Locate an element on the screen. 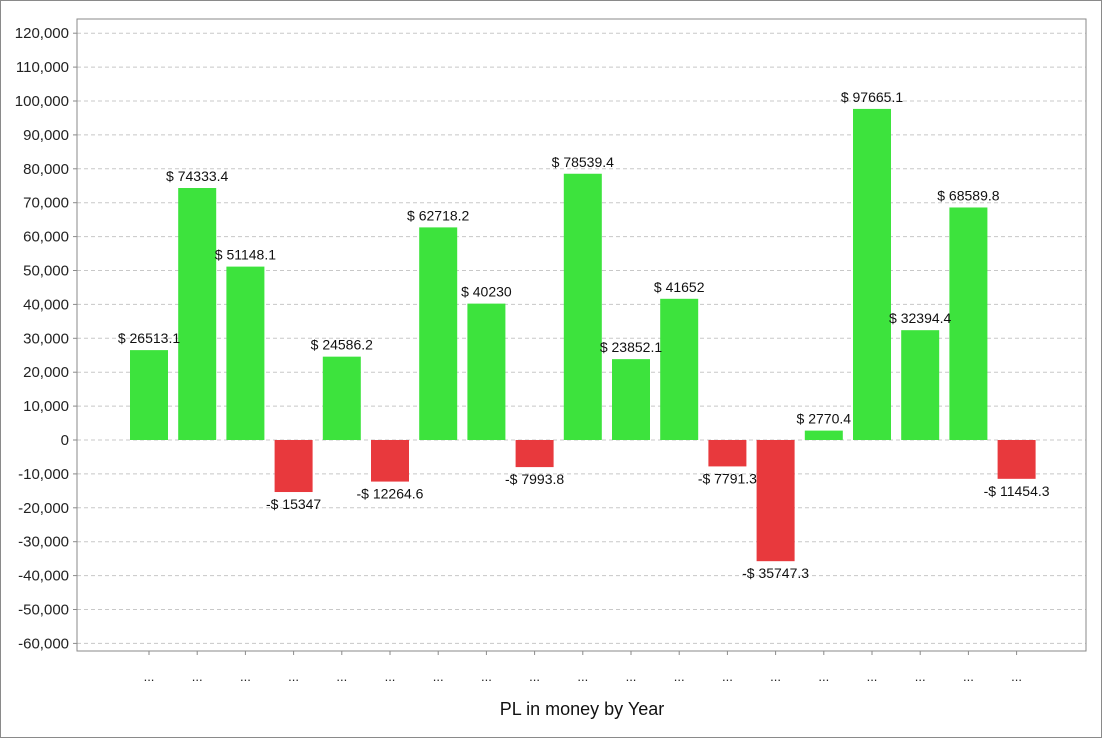 Image resolution: width=1102 pixels, height=742 pixels. y-tick-label: -30,000 is located at coordinates (43, 542).